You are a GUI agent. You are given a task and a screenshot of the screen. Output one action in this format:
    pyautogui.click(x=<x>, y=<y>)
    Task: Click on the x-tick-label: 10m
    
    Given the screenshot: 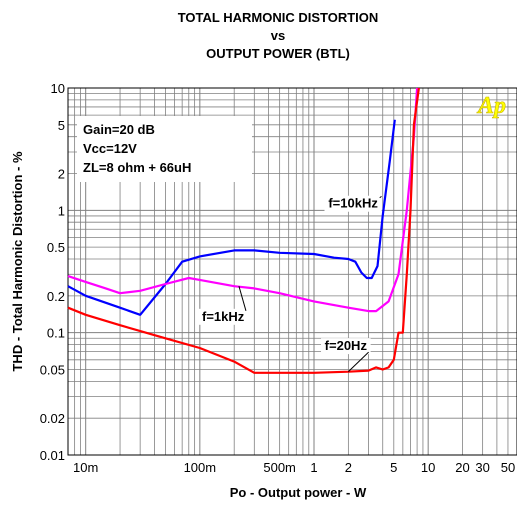 What is the action you would take?
    pyautogui.click(x=85, y=467)
    